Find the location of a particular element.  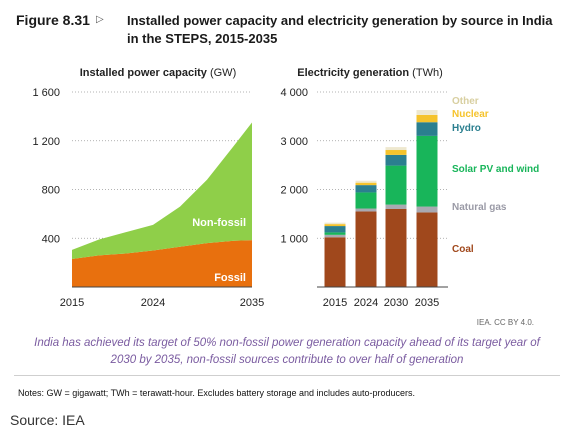

legend-hydro: Hydro is located at coordinates (466, 128).